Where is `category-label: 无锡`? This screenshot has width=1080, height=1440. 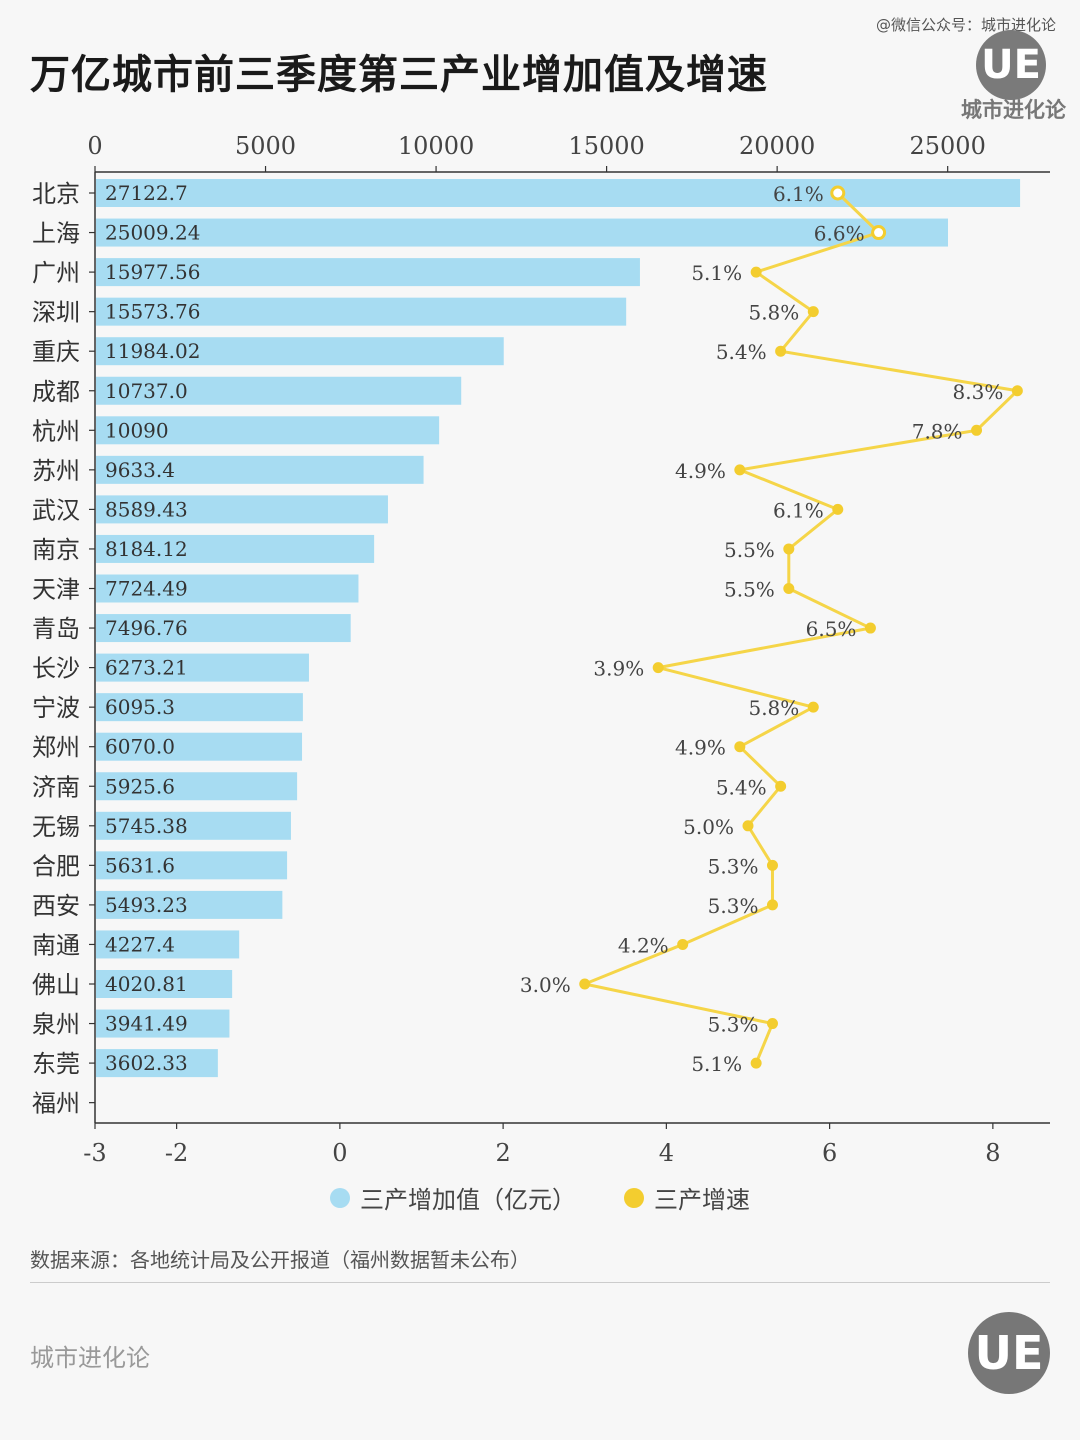 category-label: 无锡 is located at coordinates (56, 827).